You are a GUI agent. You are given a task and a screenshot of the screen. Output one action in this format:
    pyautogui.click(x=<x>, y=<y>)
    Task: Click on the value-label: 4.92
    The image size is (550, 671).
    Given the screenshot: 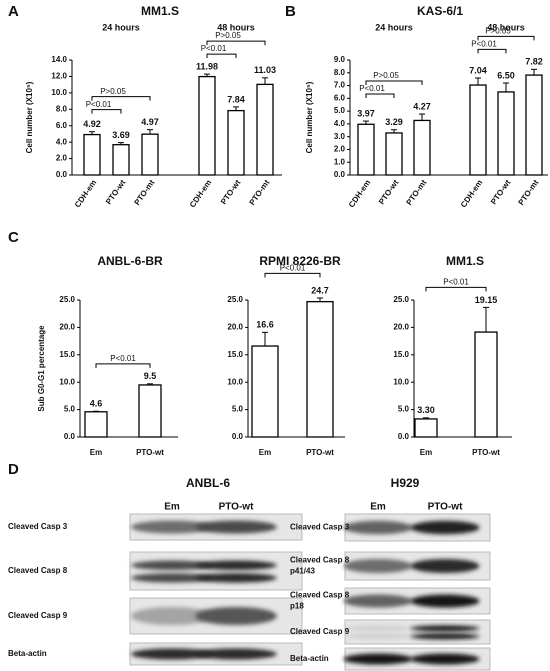 What is the action you would take?
    pyautogui.click(x=92, y=124)
    